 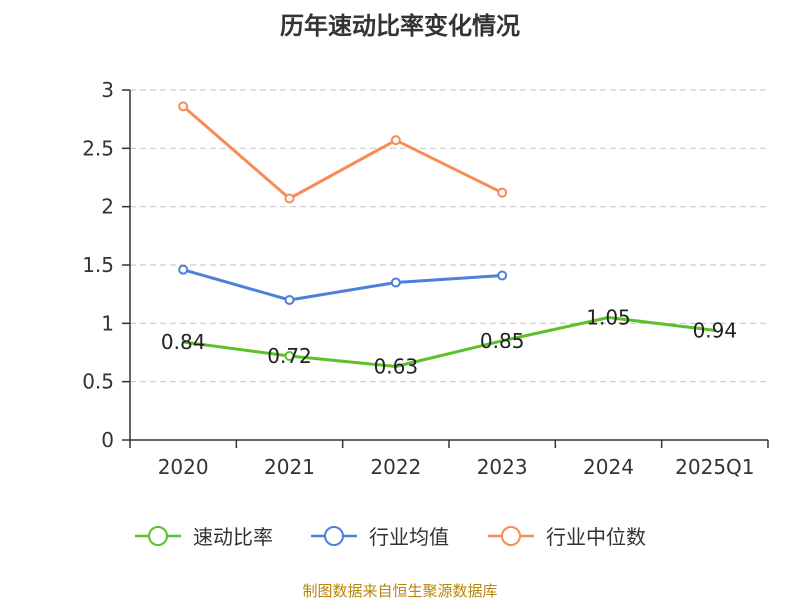 What do you see at coordinates (608, 318) in the screenshot?
I see `data-label: 1.05` at bounding box center [608, 318].